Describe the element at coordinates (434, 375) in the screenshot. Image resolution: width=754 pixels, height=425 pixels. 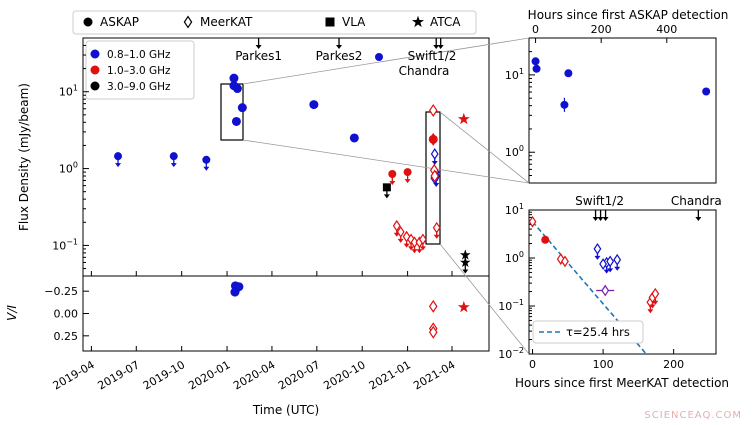
I see `time-tick-label: 2021-04` at that location.